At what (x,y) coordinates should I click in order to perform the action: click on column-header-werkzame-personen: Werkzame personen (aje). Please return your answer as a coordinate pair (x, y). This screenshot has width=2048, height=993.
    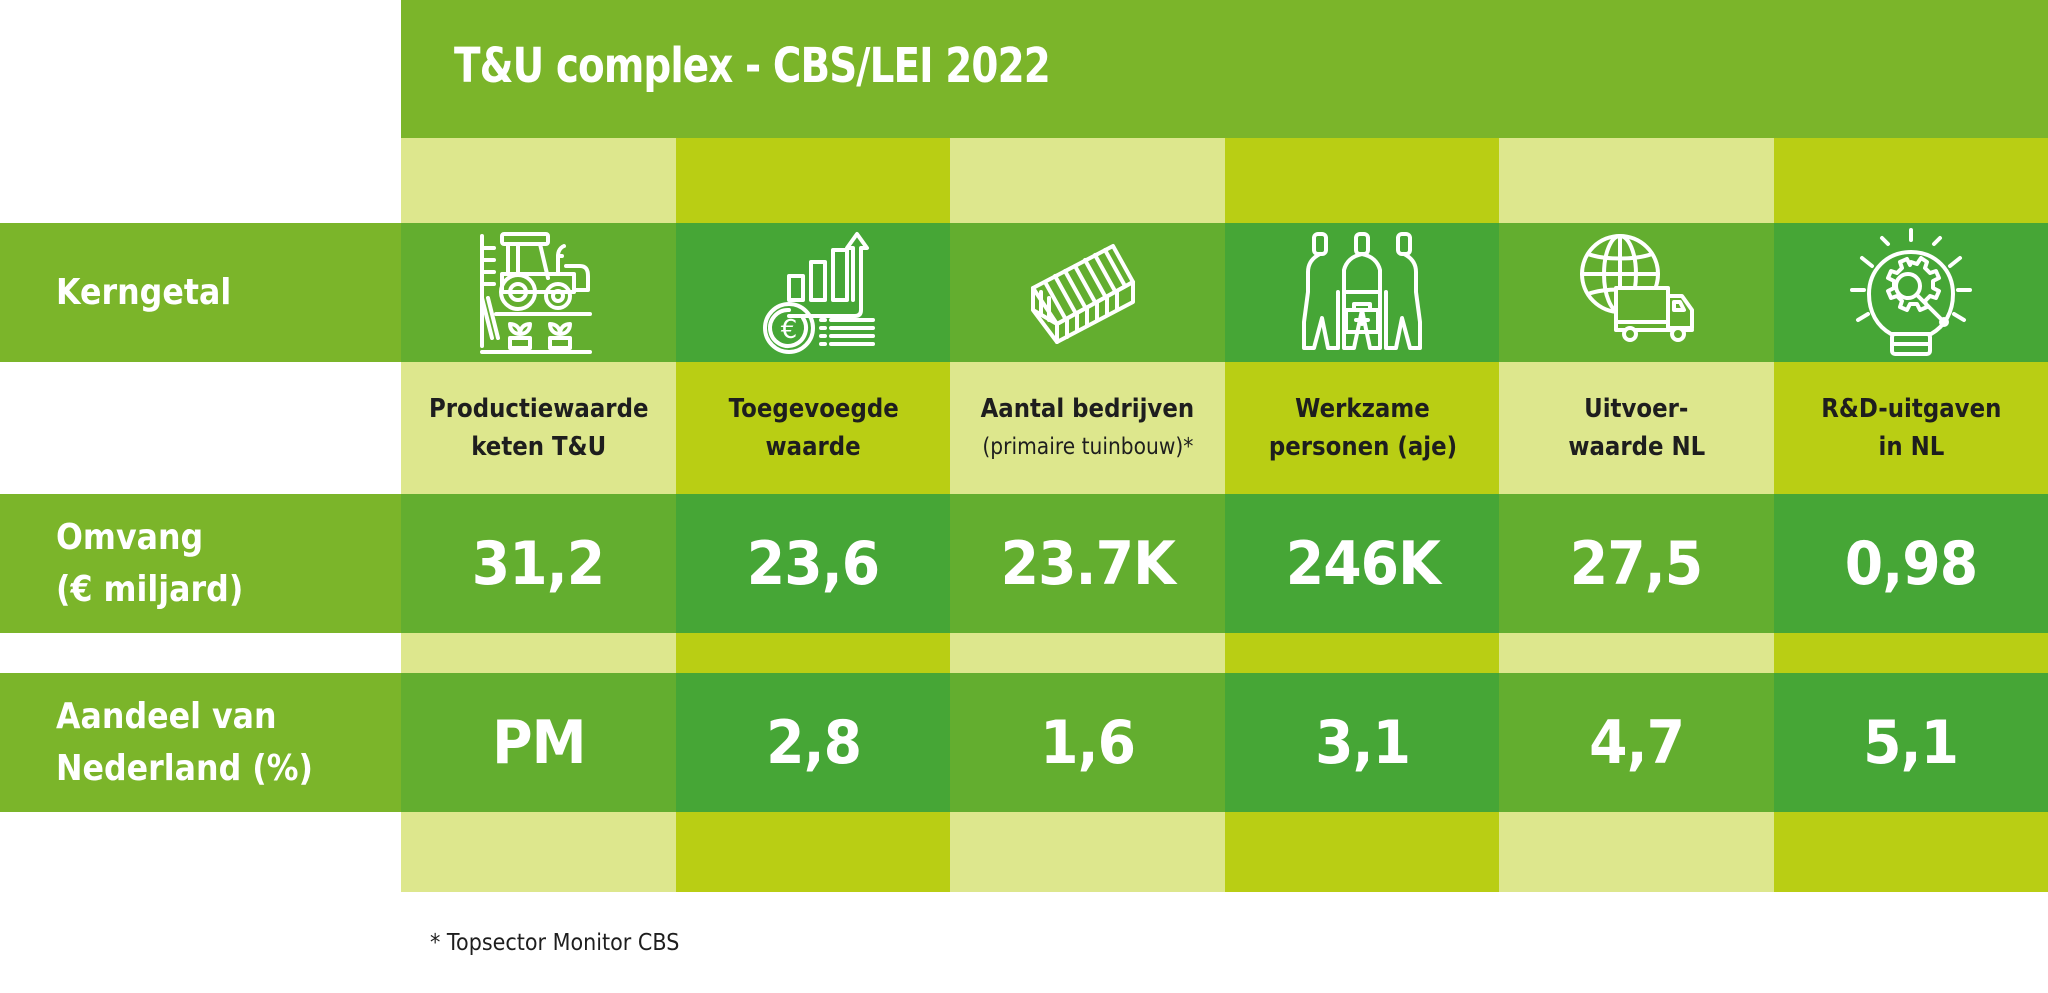
    Looking at the image, I should click on (1362, 428).